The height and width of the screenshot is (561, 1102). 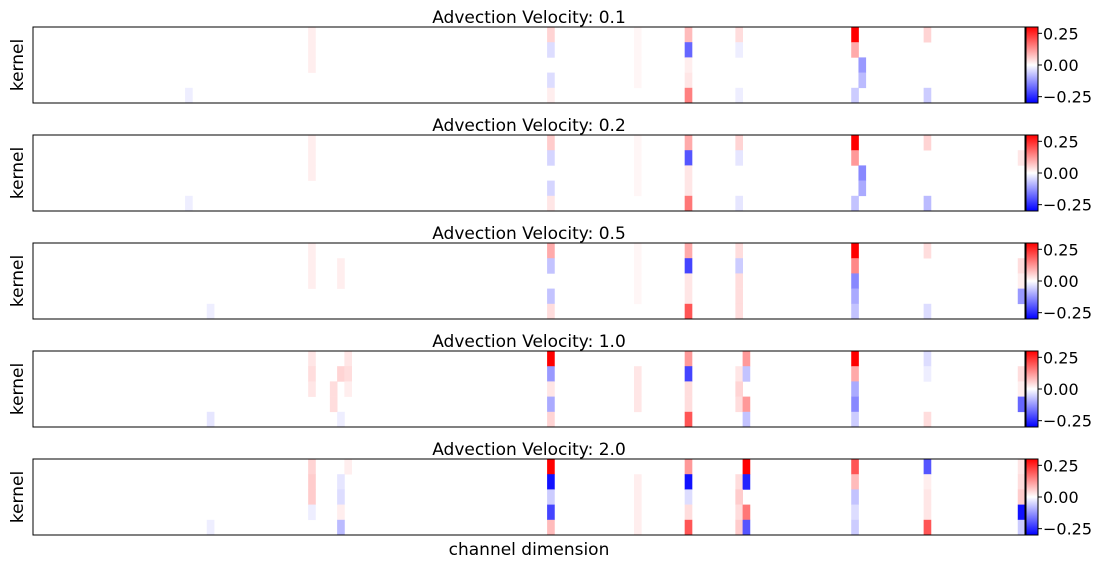 What do you see at coordinates (1067, 313) in the screenshot?
I see `colorbar-tick-label: −0.25` at bounding box center [1067, 313].